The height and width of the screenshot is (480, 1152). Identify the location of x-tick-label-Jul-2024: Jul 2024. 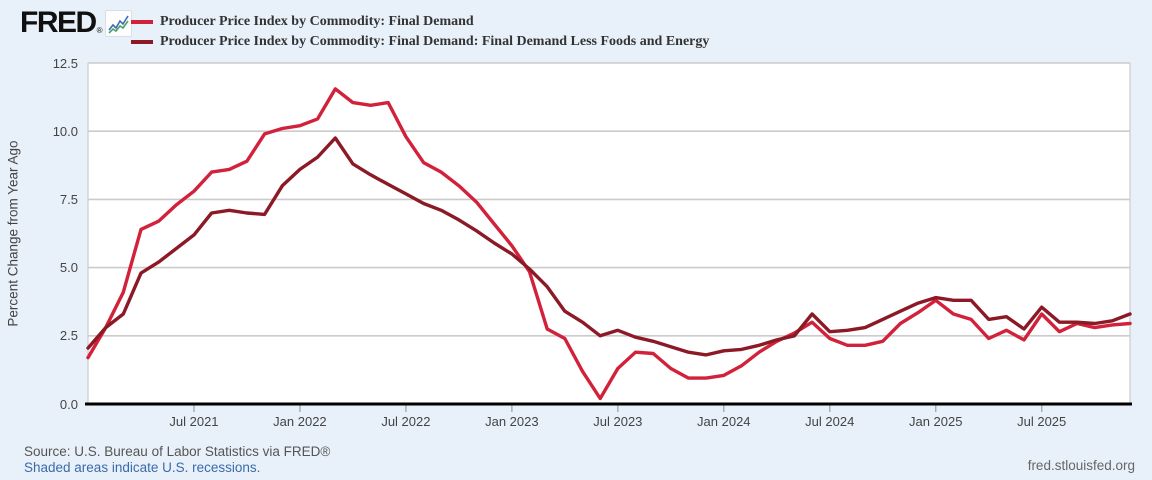
(830, 421).